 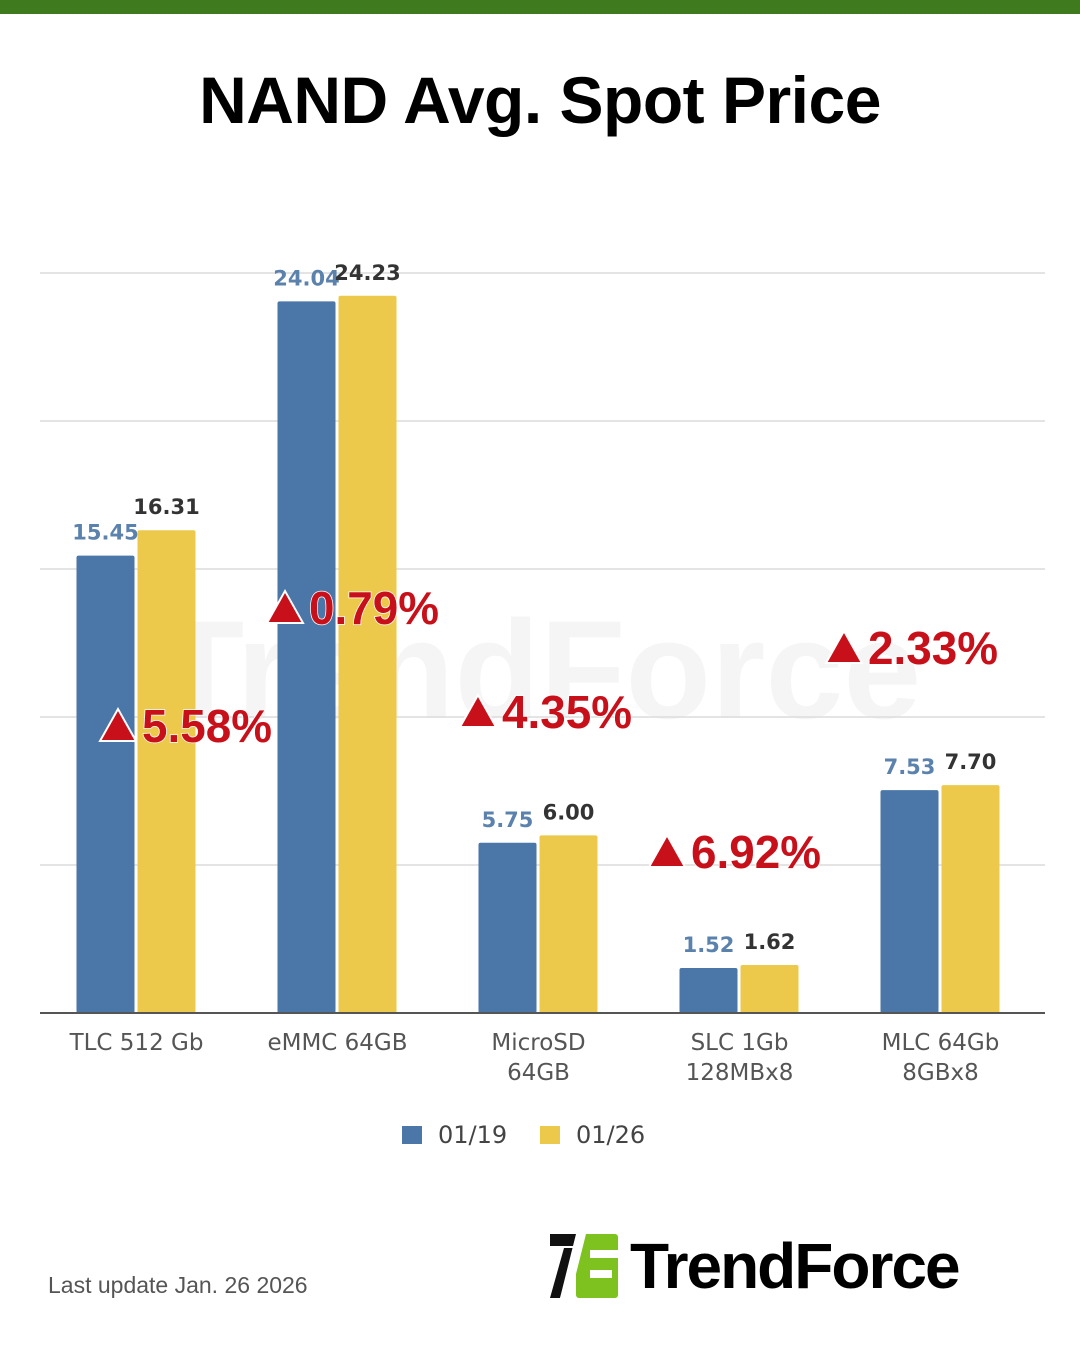 I want to click on legend-label: 01/19, so click(x=472, y=1135).